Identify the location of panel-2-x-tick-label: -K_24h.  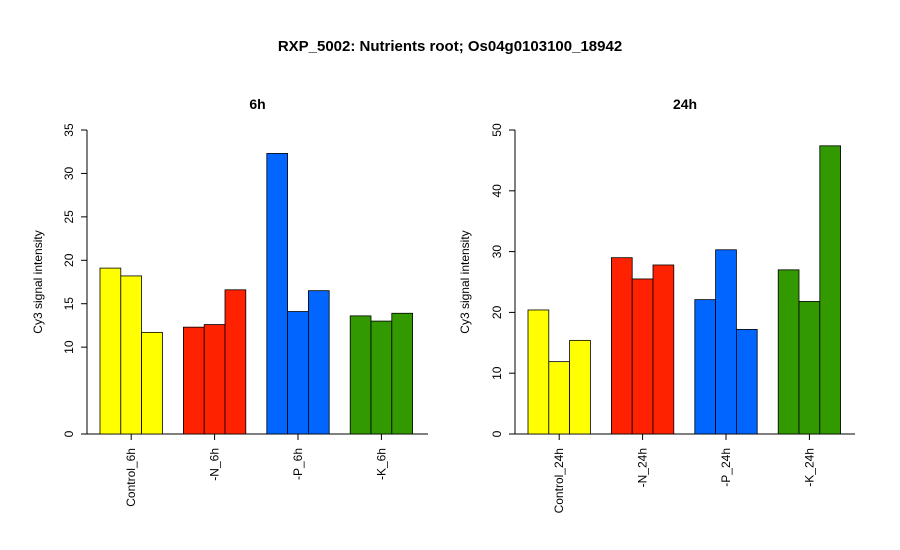
(809, 467).